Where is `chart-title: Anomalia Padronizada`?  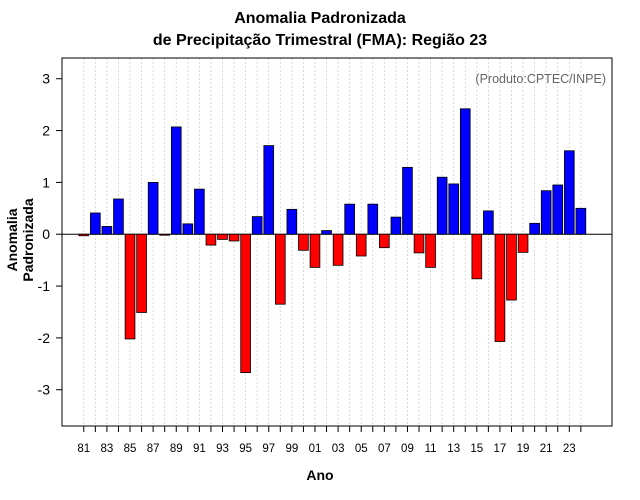 chart-title: Anomalia Padronizada is located at coordinates (320, 18).